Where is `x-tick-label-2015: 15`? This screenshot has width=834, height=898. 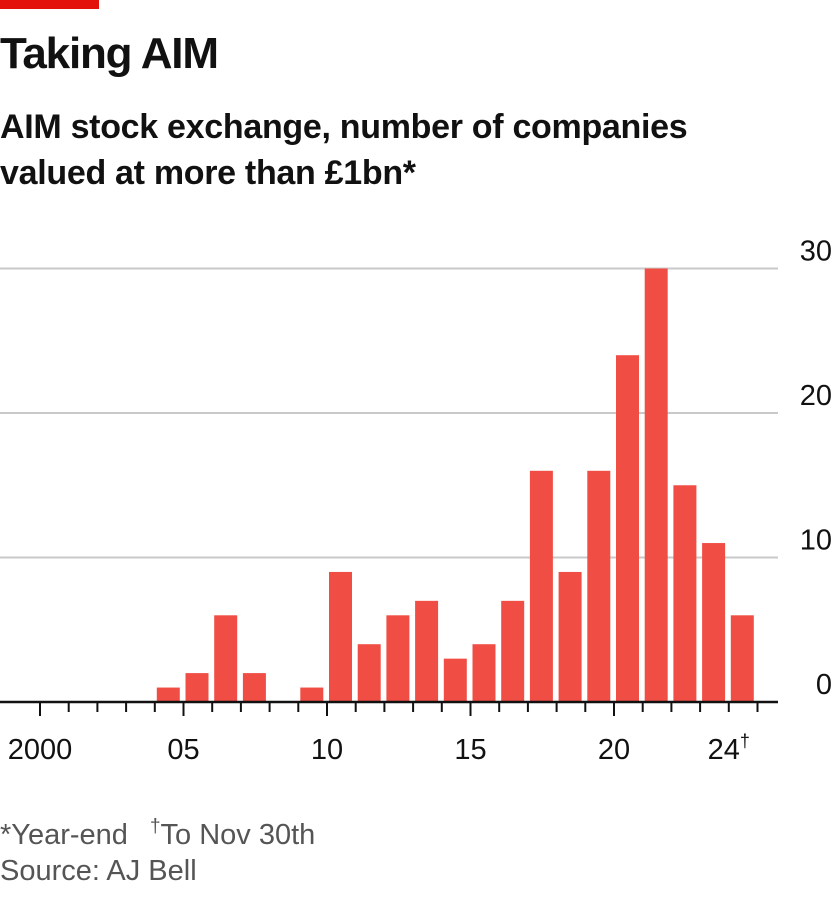
x-tick-label-2015: 15 is located at coordinates (470, 750).